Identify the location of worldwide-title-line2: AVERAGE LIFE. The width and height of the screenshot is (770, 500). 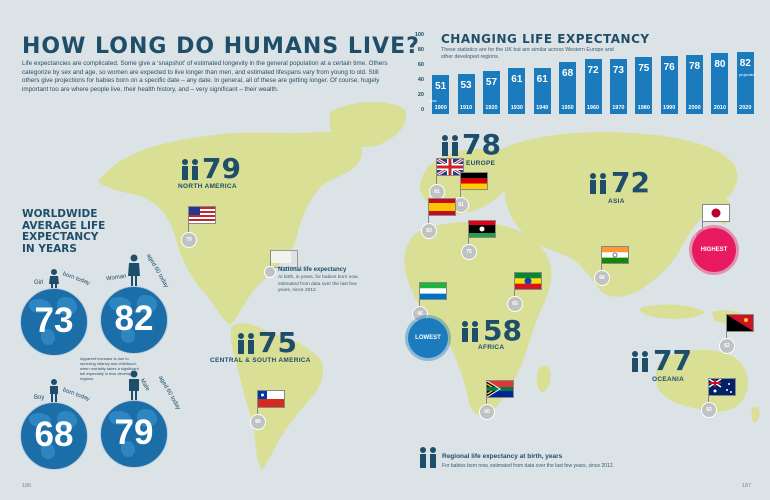
(64, 225).